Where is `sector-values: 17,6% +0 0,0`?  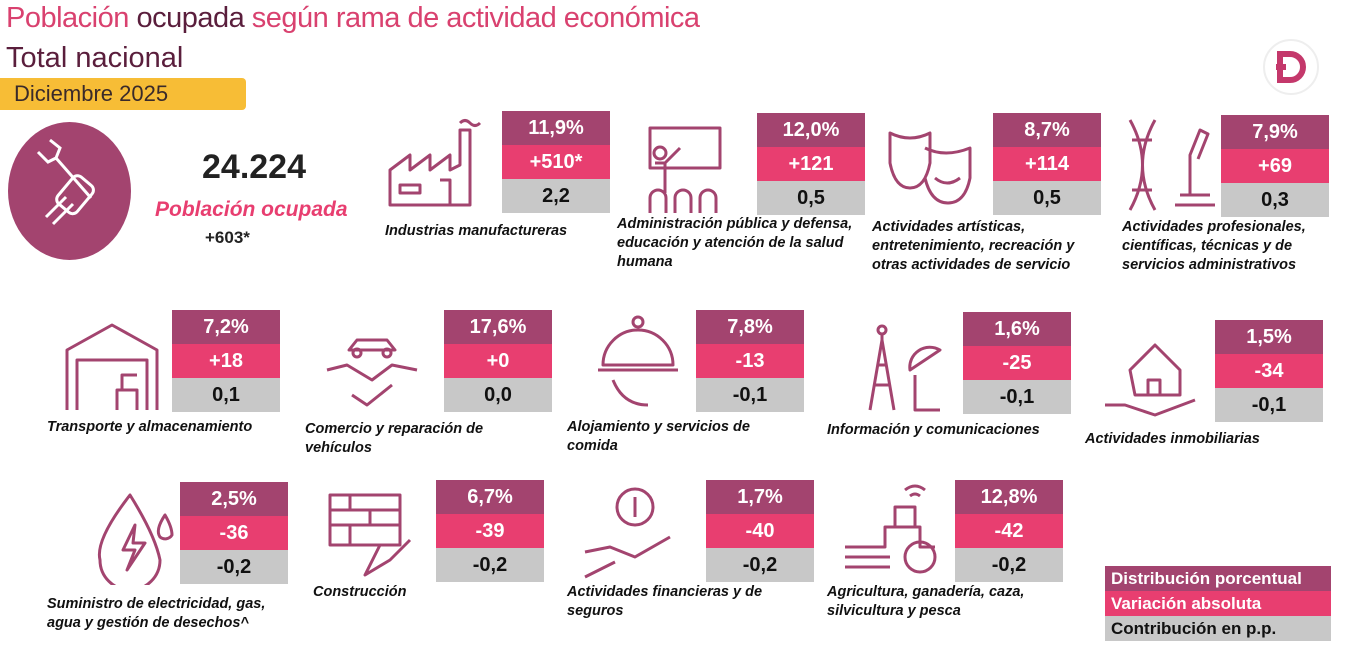 sector-values: 17,6% +0 0,0 is located at coordinates (498, 361).